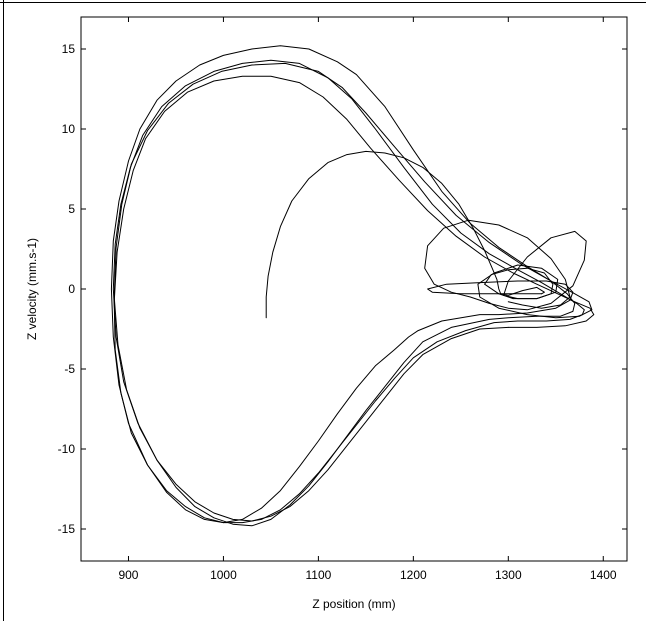 The height and width of the screenshot is (626, 646). Describe the element at coordinates (413, 575) in the screenshot. I see `x-tick-label: 1200` at that location.